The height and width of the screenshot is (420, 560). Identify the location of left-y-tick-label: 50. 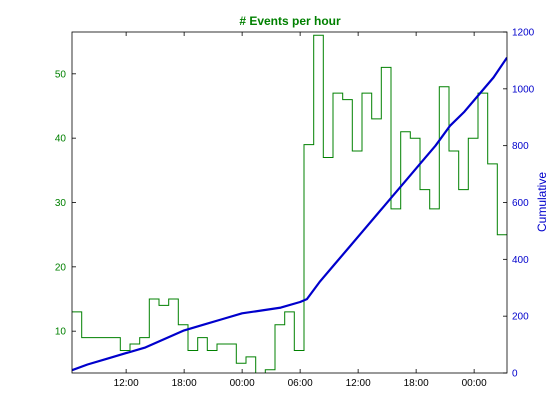
(61, 74).